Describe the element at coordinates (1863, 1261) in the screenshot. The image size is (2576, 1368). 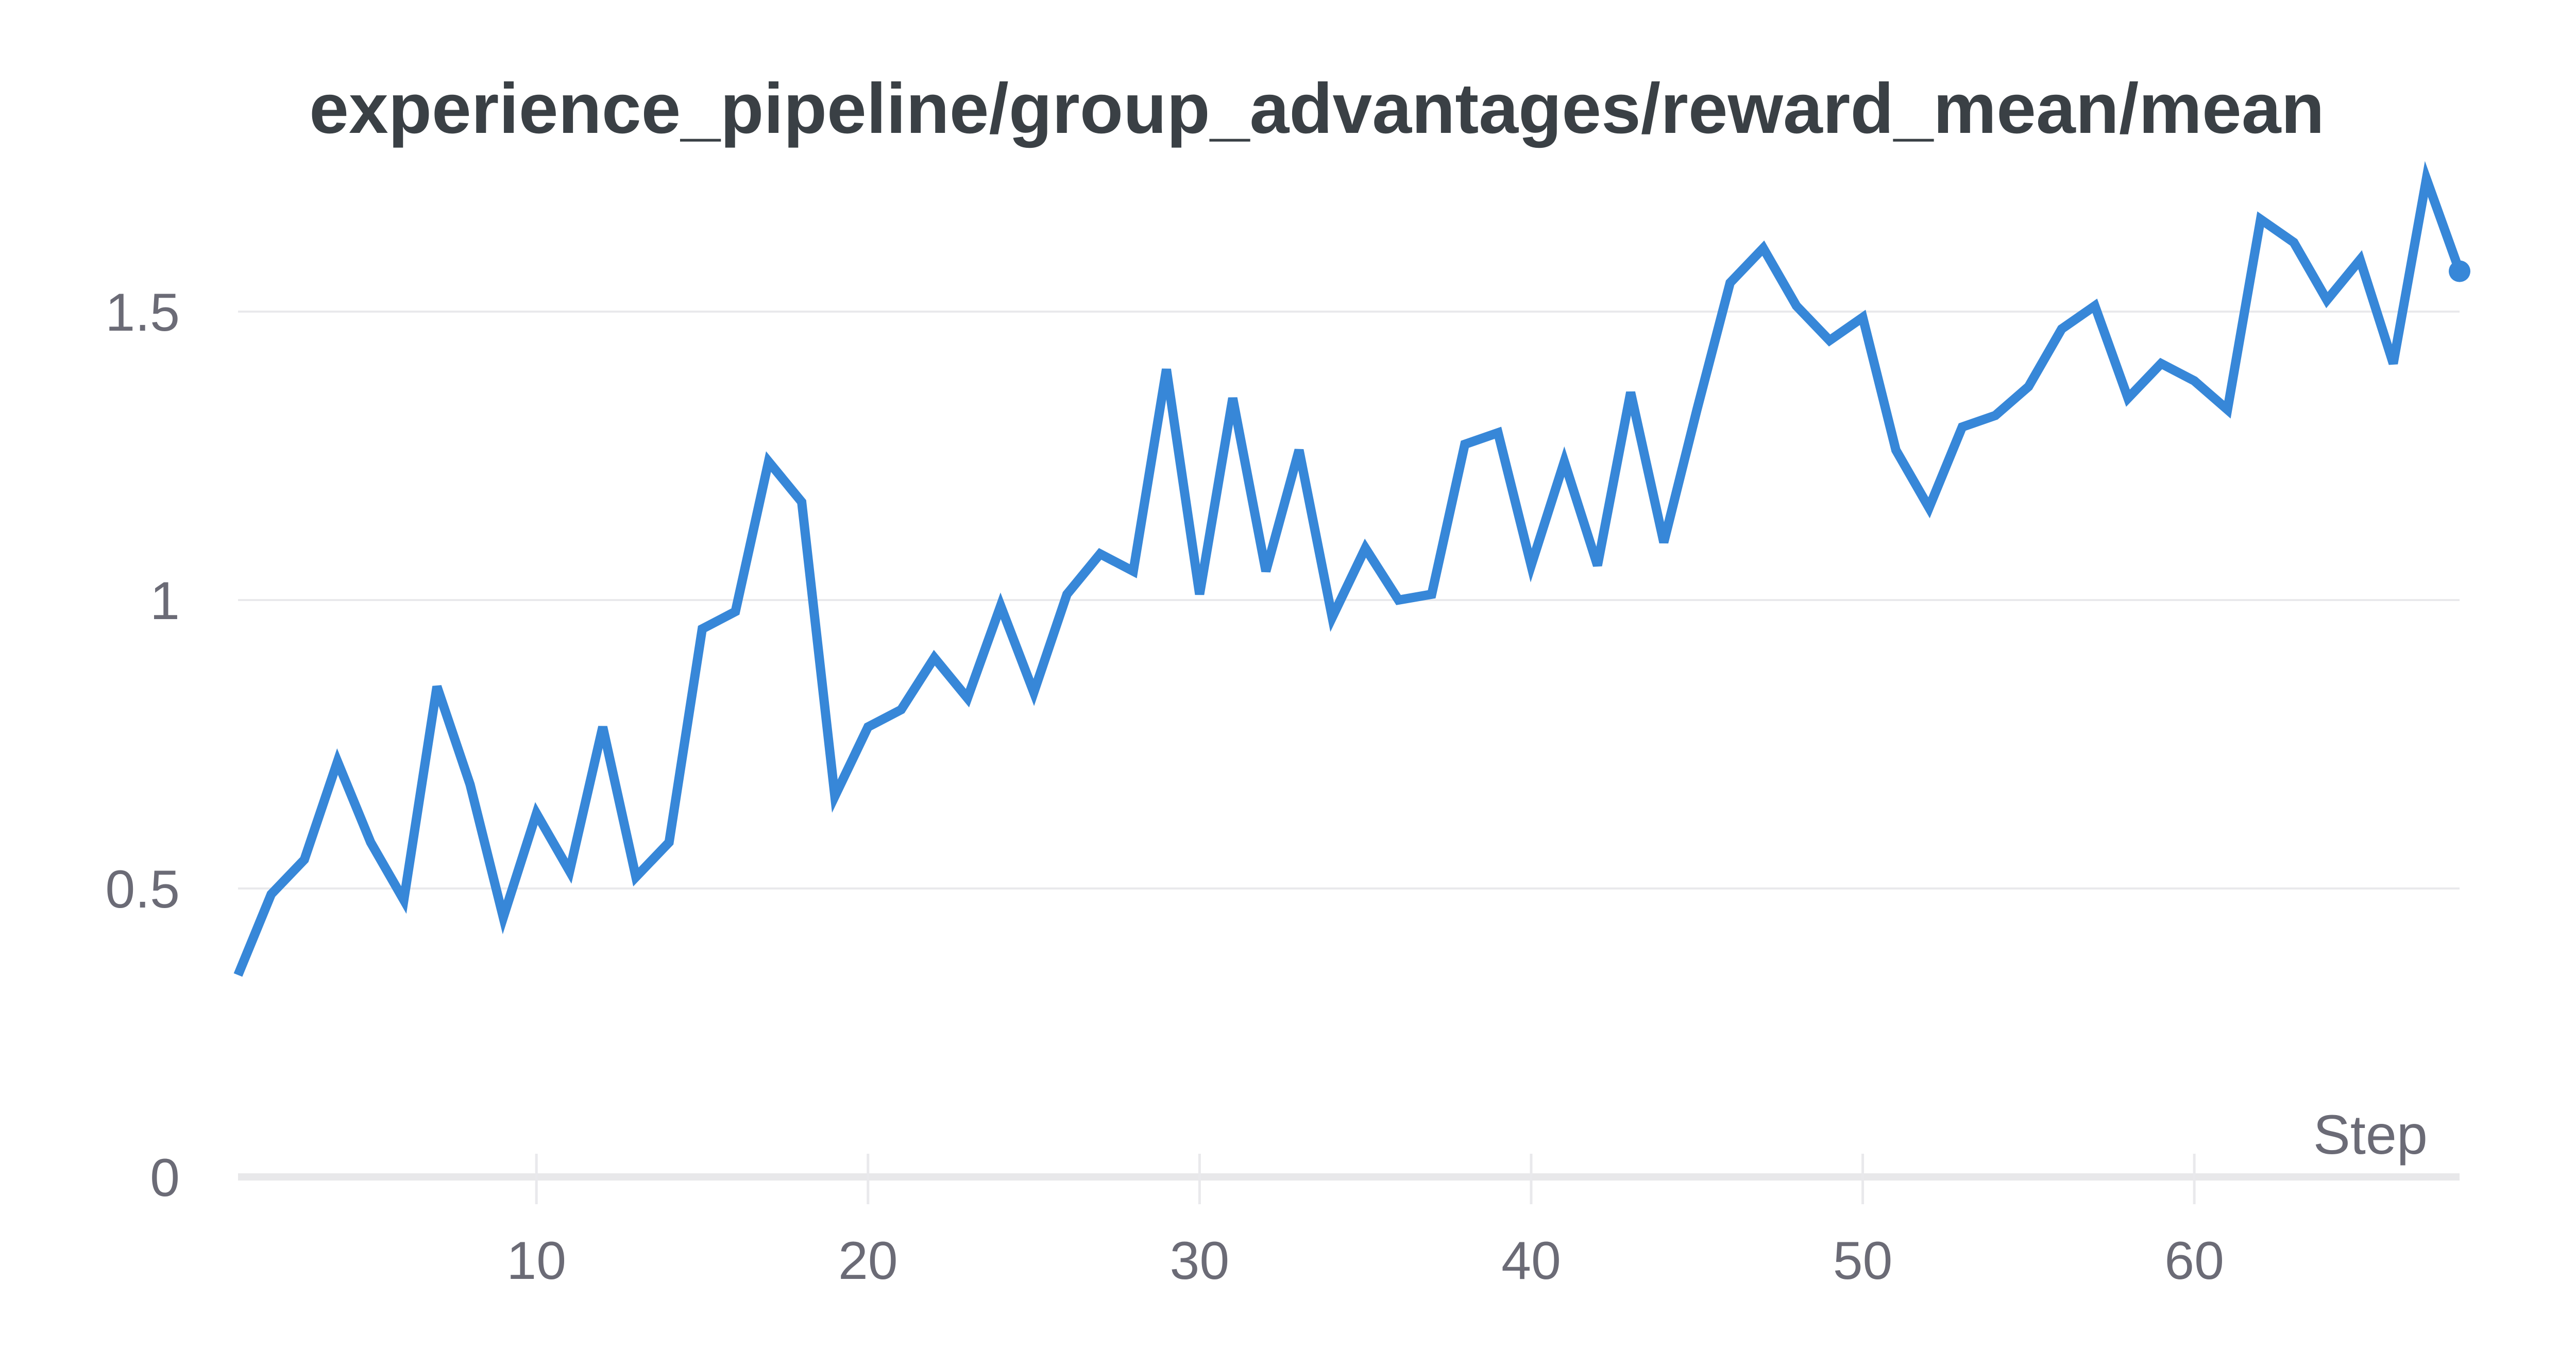
I see `x-tick-label: 50` at that location.